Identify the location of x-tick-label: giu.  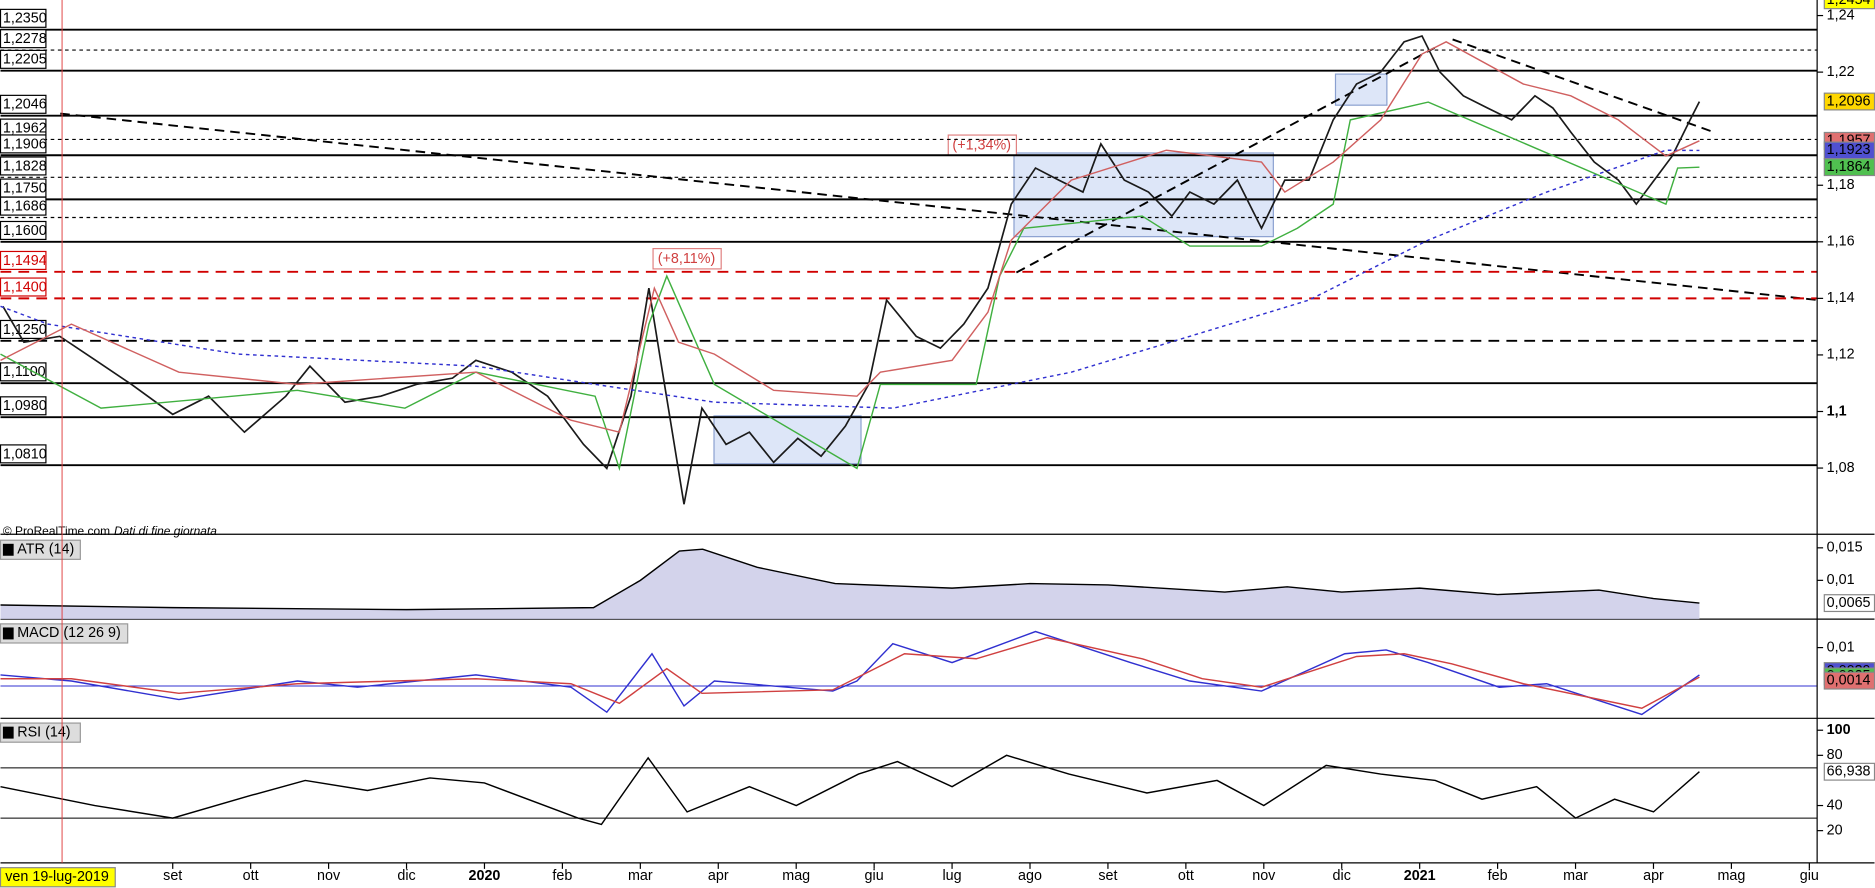
(874, 876).